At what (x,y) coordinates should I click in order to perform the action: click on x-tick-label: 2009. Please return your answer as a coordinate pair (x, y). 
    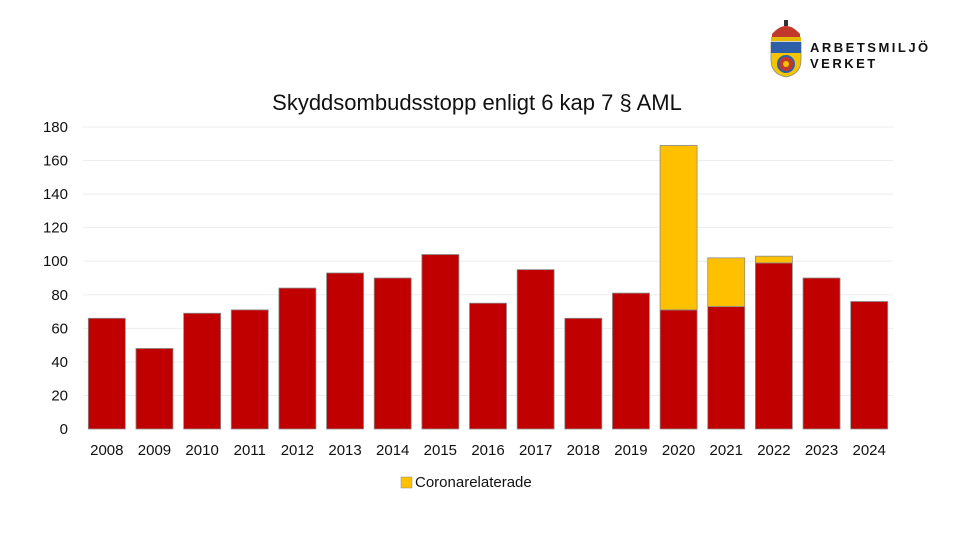
    Looking at the image, I should click on (154, 450).